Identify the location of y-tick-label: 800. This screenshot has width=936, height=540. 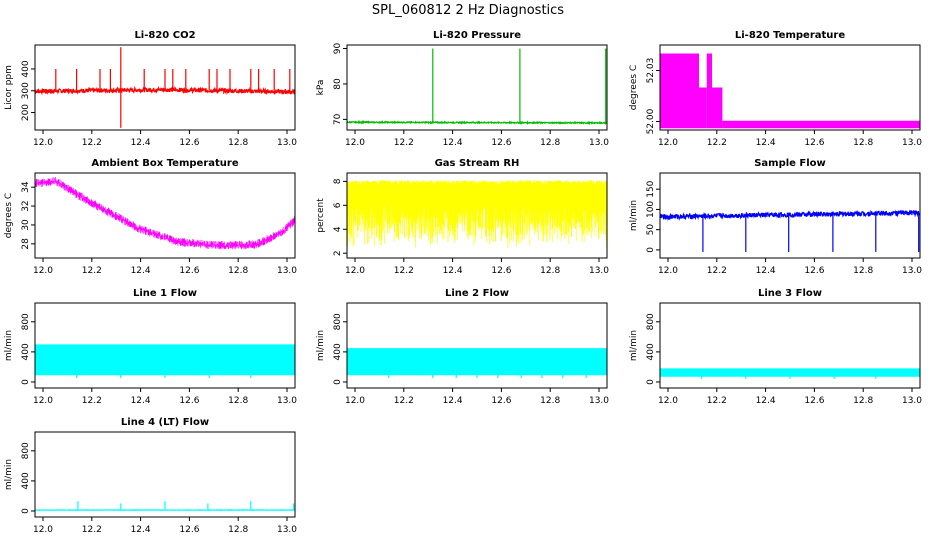
(338, 321).